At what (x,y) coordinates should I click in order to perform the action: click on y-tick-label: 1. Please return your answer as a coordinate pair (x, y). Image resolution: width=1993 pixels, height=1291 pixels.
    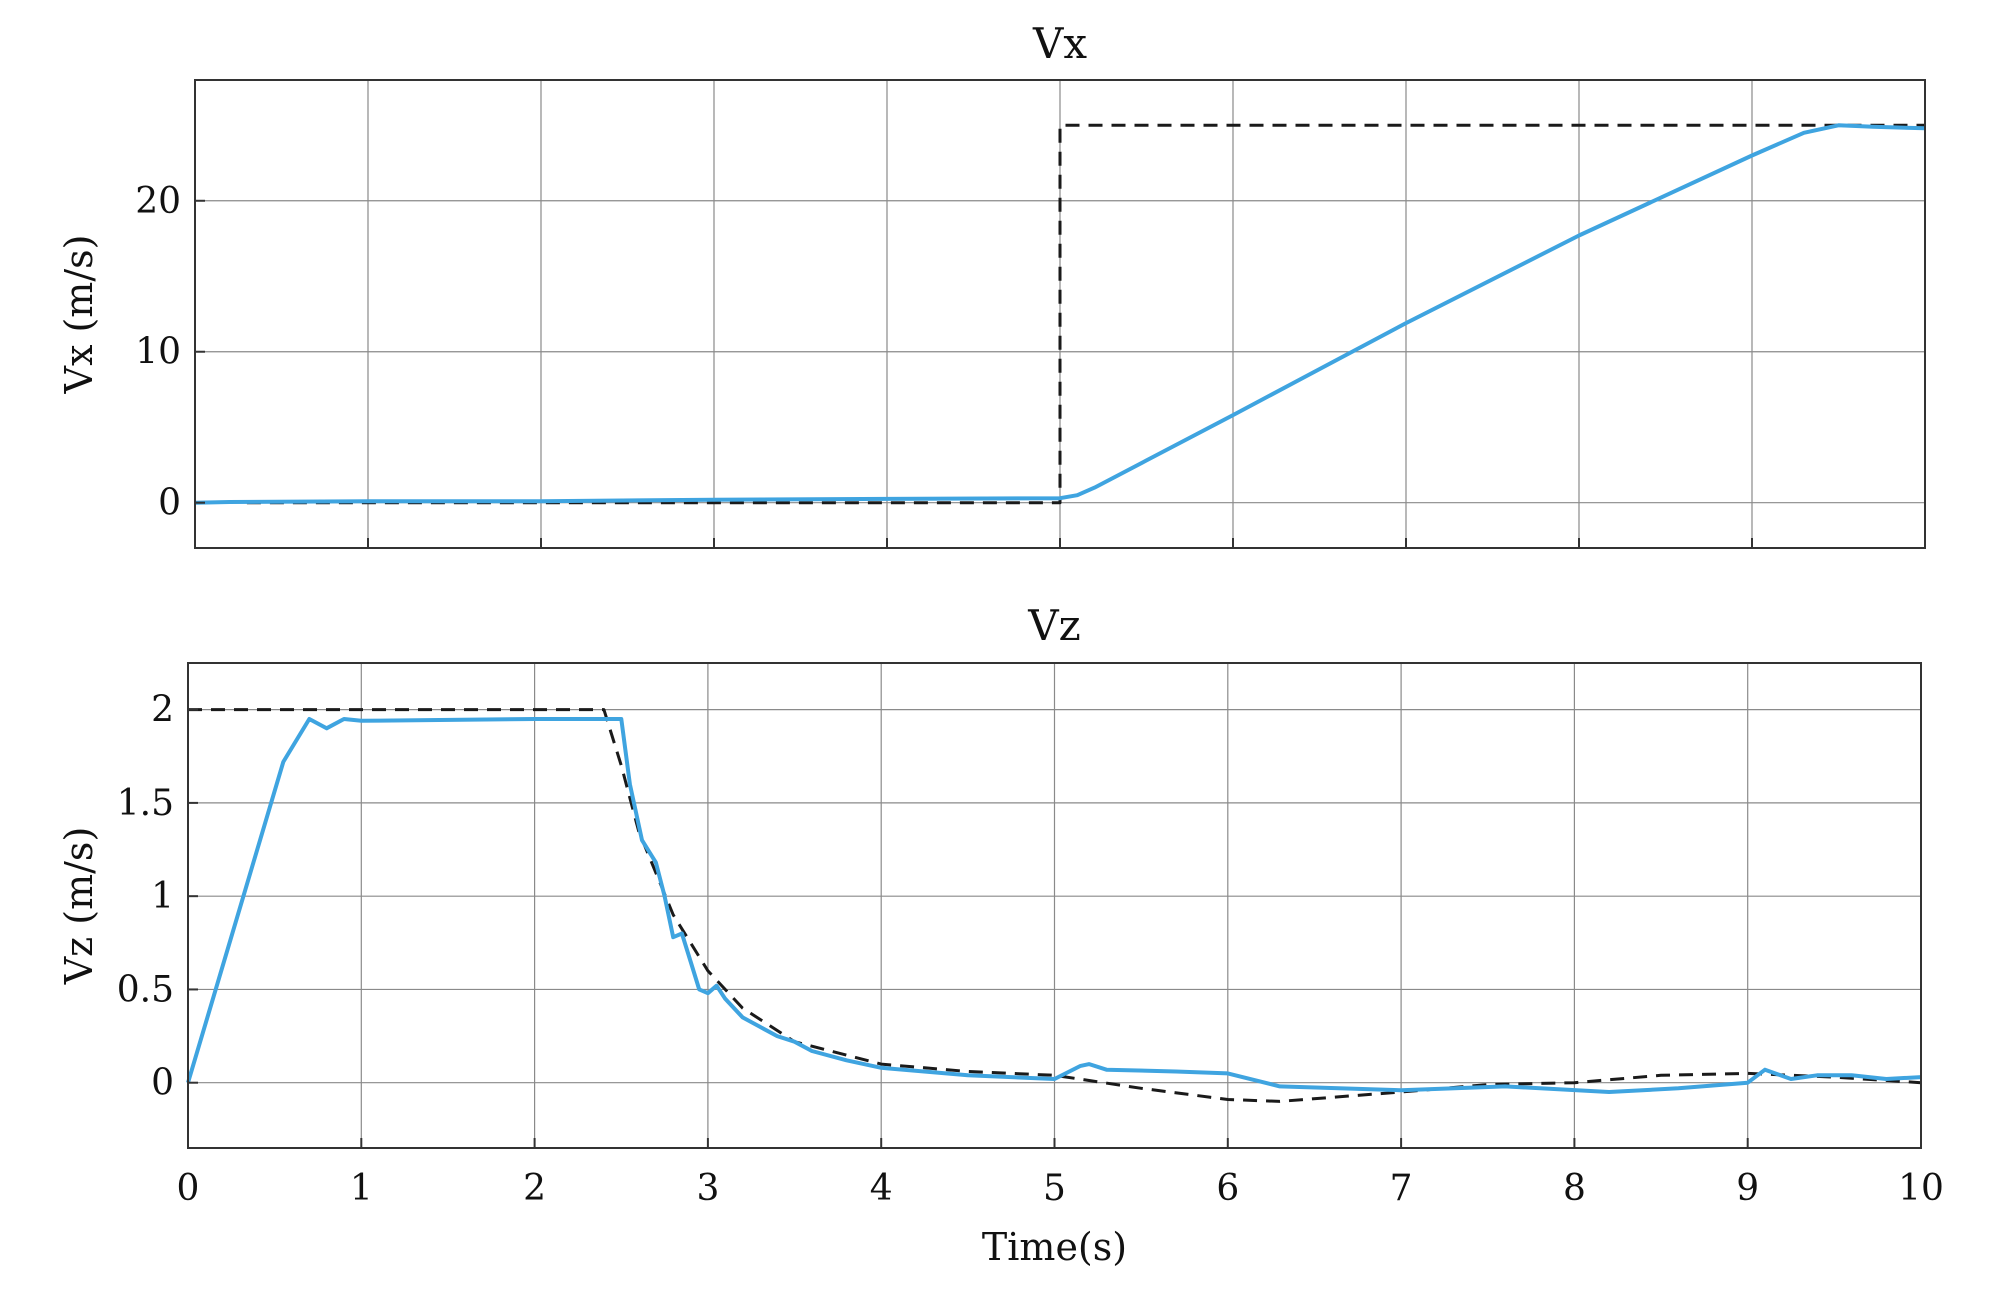
    Looking at the image, I should click on (162, 896).